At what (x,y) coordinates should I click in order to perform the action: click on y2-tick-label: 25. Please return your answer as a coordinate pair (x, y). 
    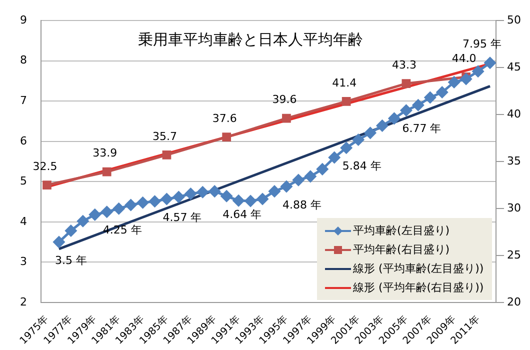
    Looking at the image, I should click on (514, 255).